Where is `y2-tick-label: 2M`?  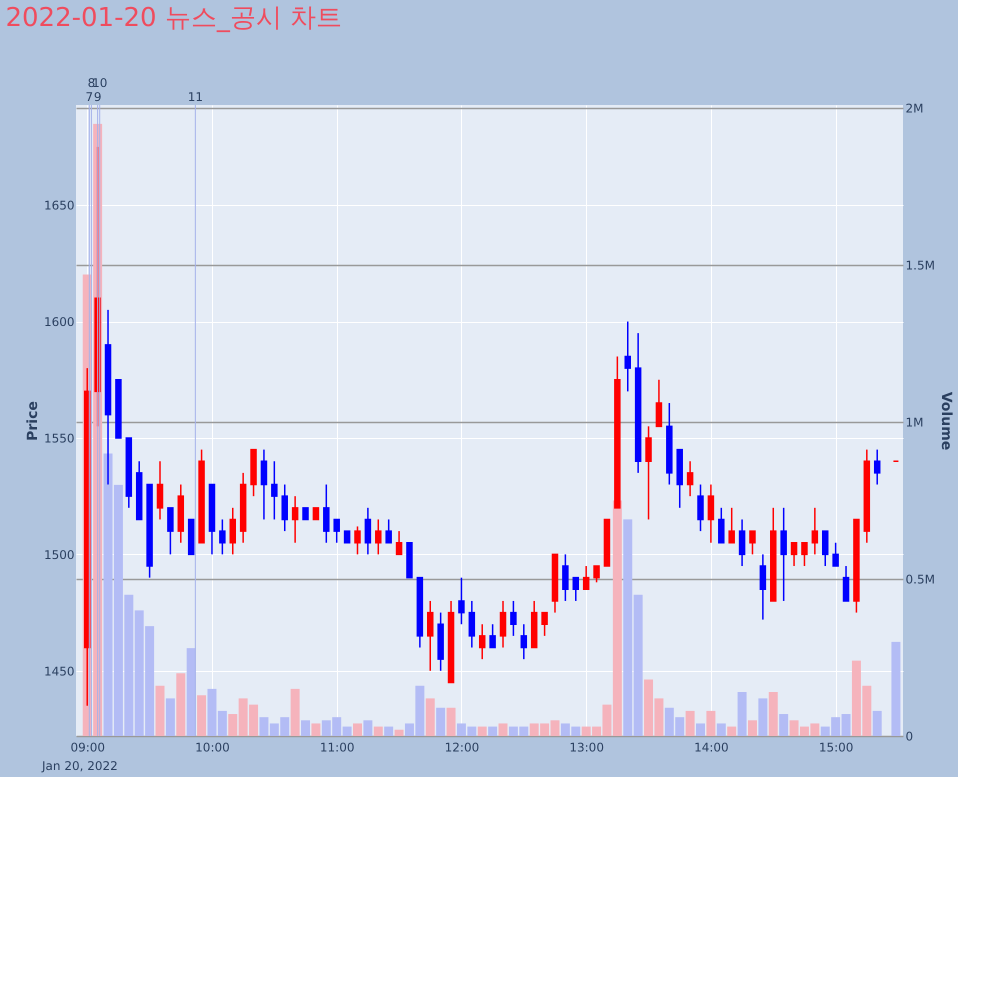
y2-tick-label: 2M is located at coordinates (915, 109).